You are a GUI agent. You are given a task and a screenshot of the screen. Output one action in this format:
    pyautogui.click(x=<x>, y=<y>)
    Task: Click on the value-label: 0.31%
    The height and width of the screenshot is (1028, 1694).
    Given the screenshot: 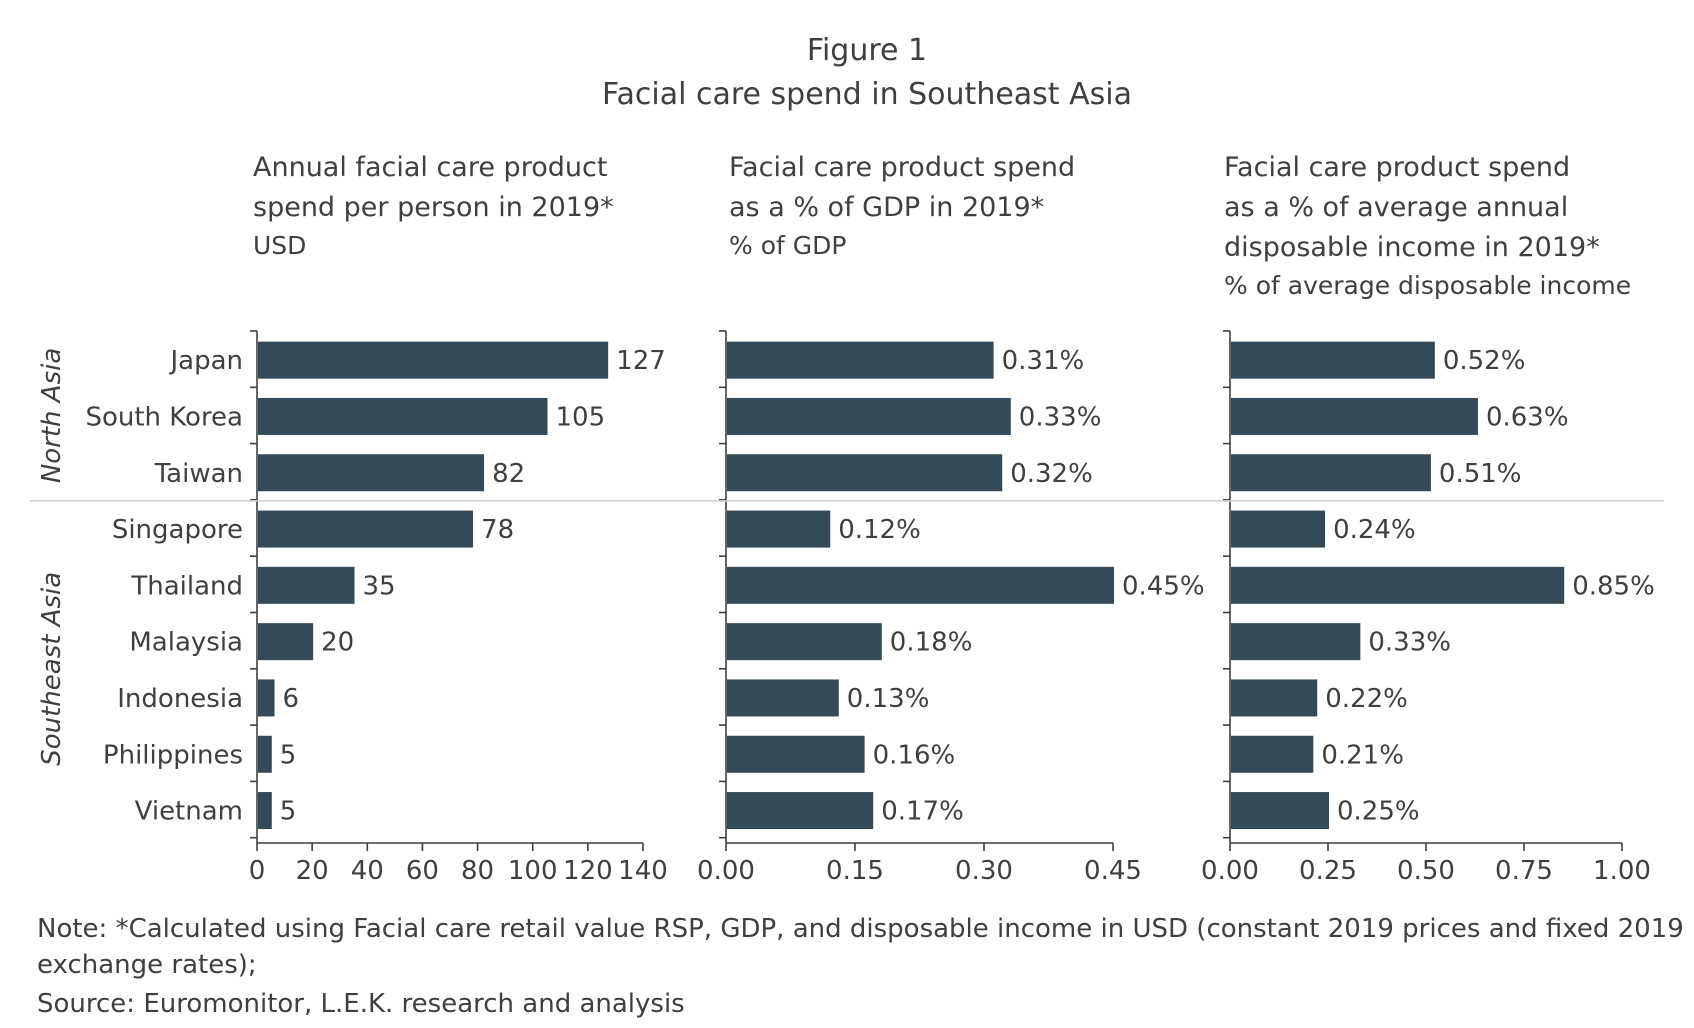 What is the action you would take?
    pyautogui.click(x=1043, y=361)
    